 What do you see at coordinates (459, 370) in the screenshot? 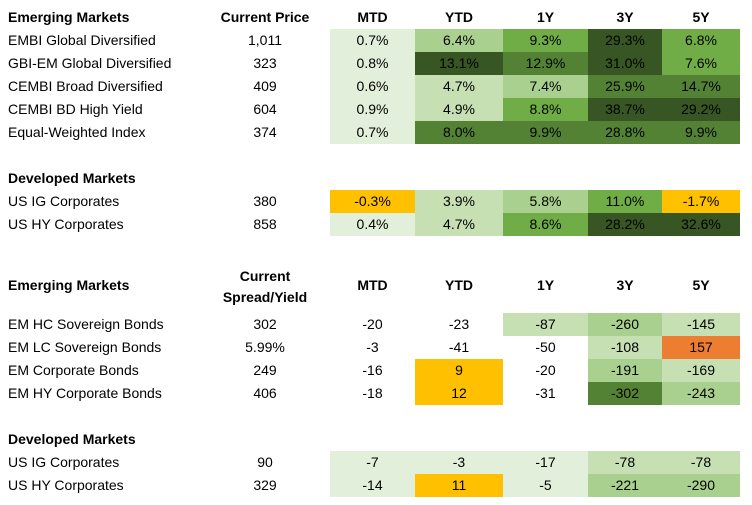
I see `metric-cell: 9` at bounding box center [459, 370].